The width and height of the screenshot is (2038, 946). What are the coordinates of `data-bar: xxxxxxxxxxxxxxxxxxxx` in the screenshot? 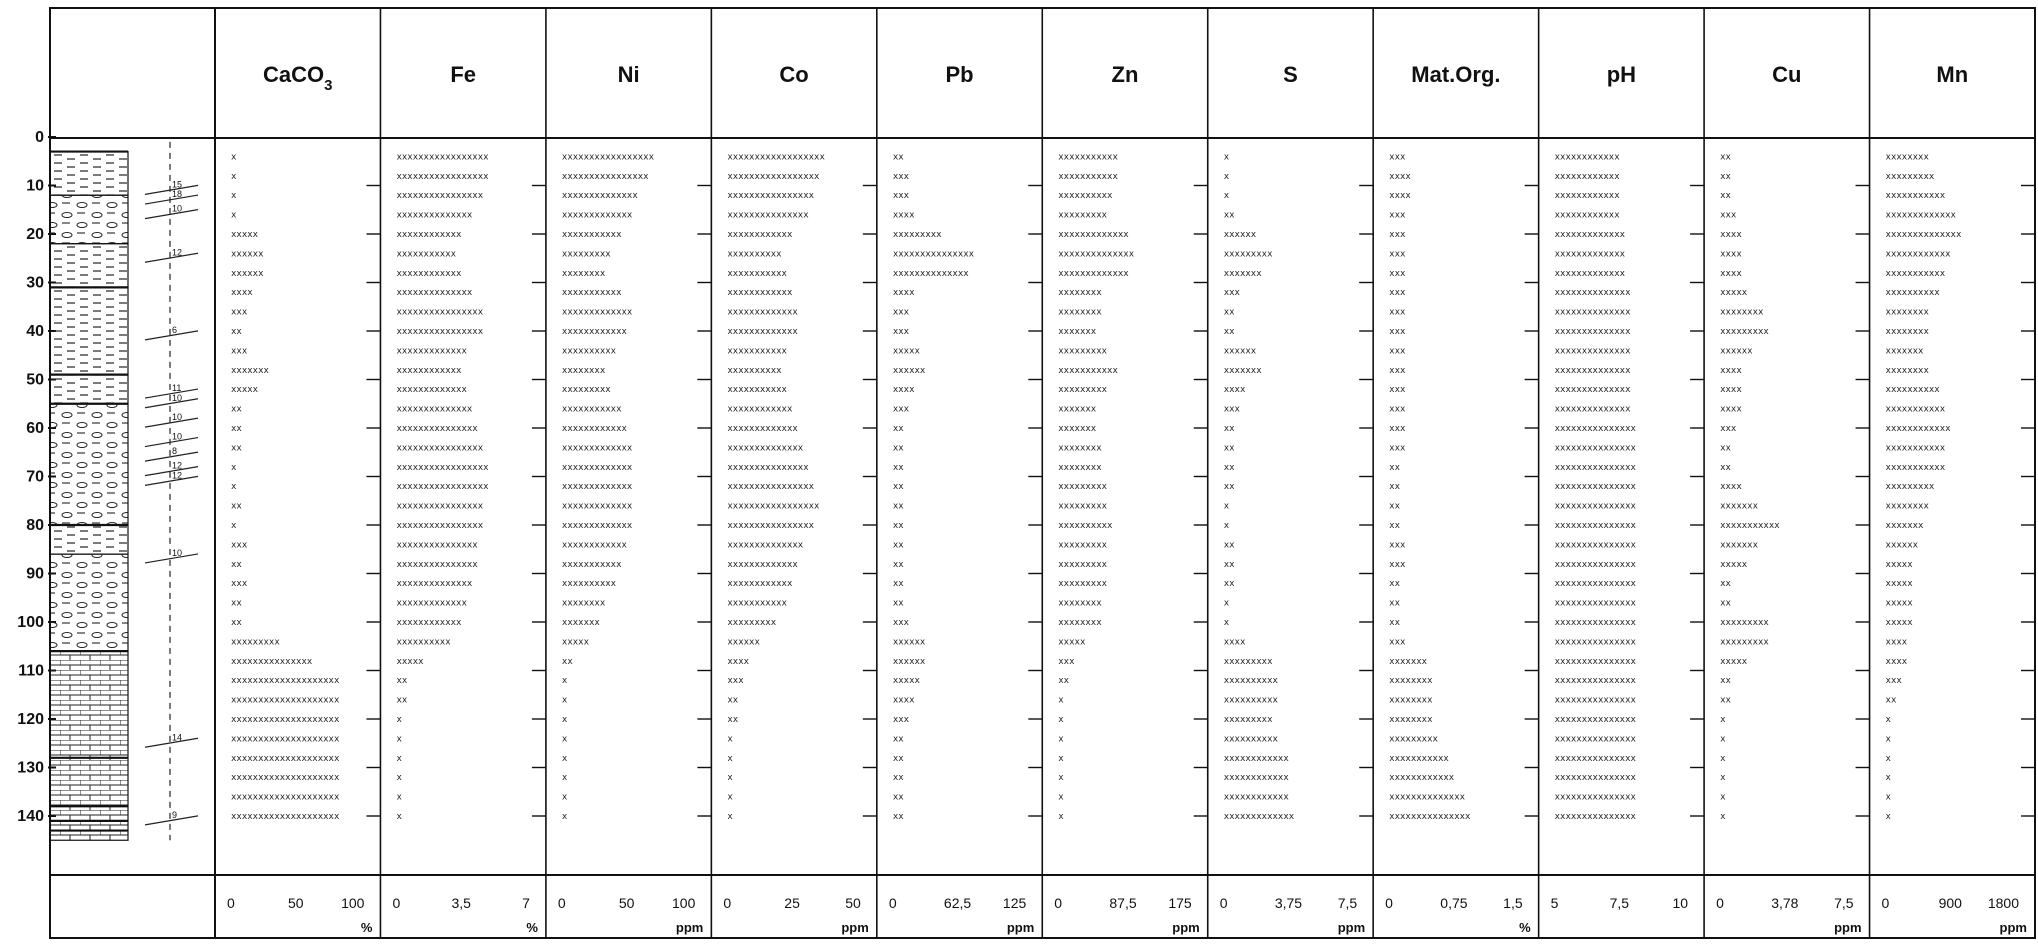 It's located at (285, 701).